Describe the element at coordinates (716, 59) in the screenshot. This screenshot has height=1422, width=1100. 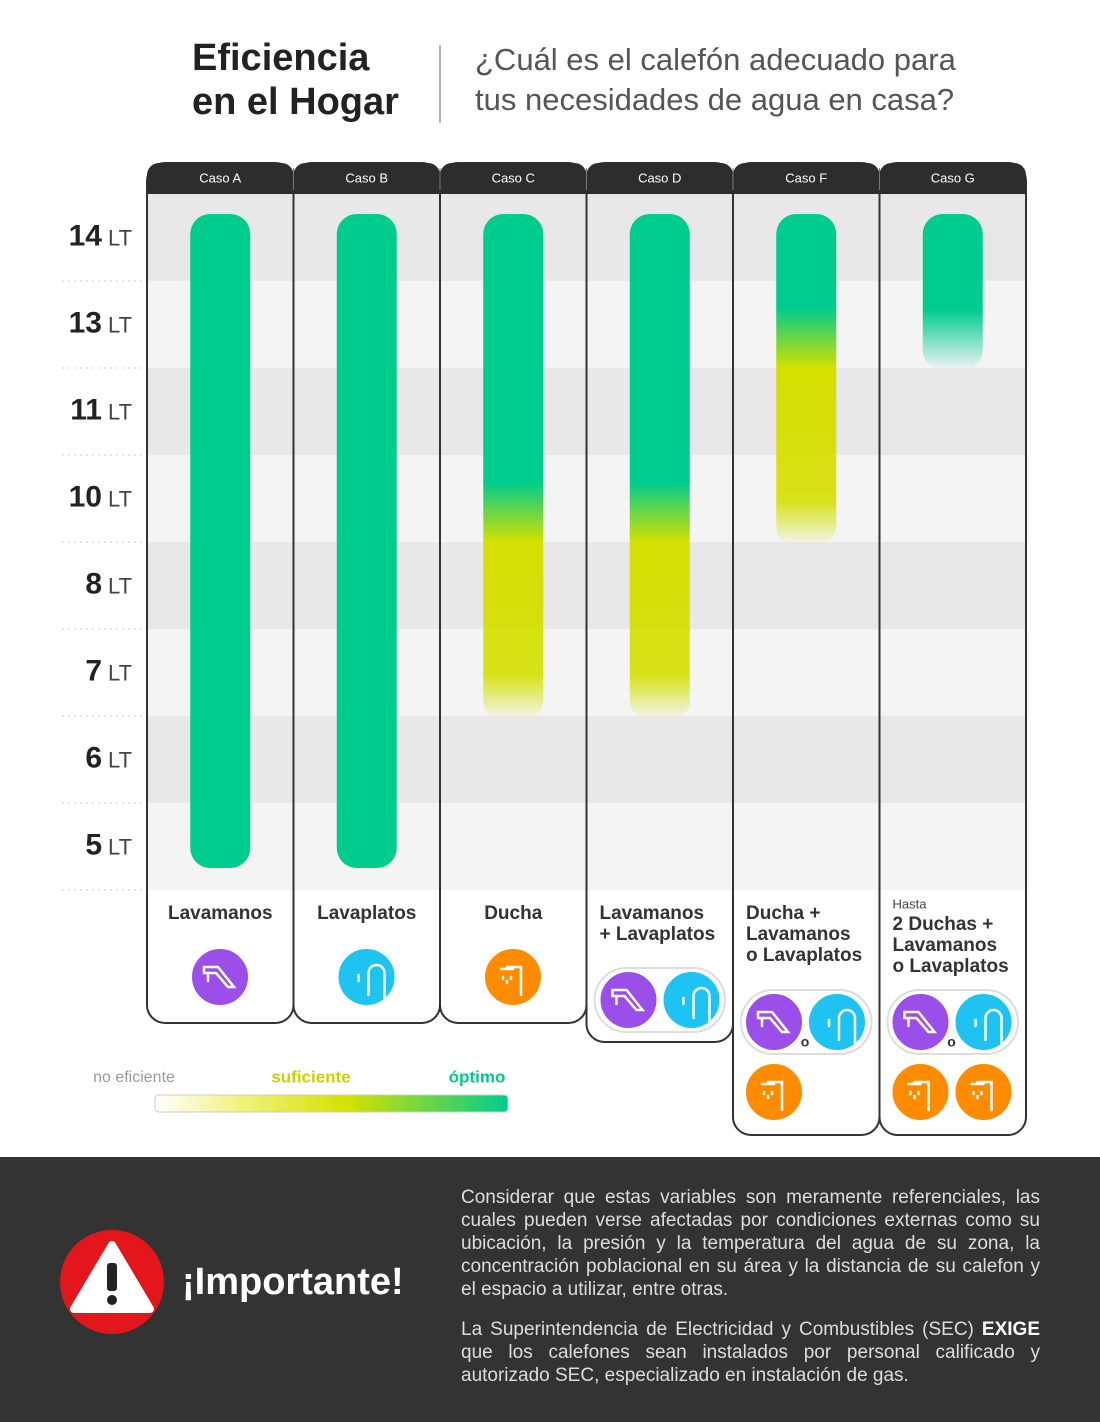
I see `subtitle-line: ¿Cuál es el calefón adecuado para` at that location.